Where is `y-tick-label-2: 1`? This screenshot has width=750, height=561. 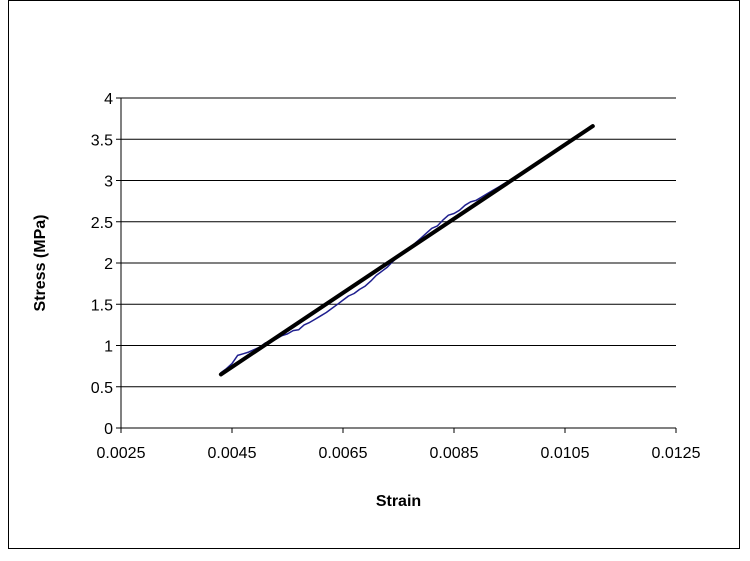
y-tick-label-2: 1 is located at coordinates (108, 347).